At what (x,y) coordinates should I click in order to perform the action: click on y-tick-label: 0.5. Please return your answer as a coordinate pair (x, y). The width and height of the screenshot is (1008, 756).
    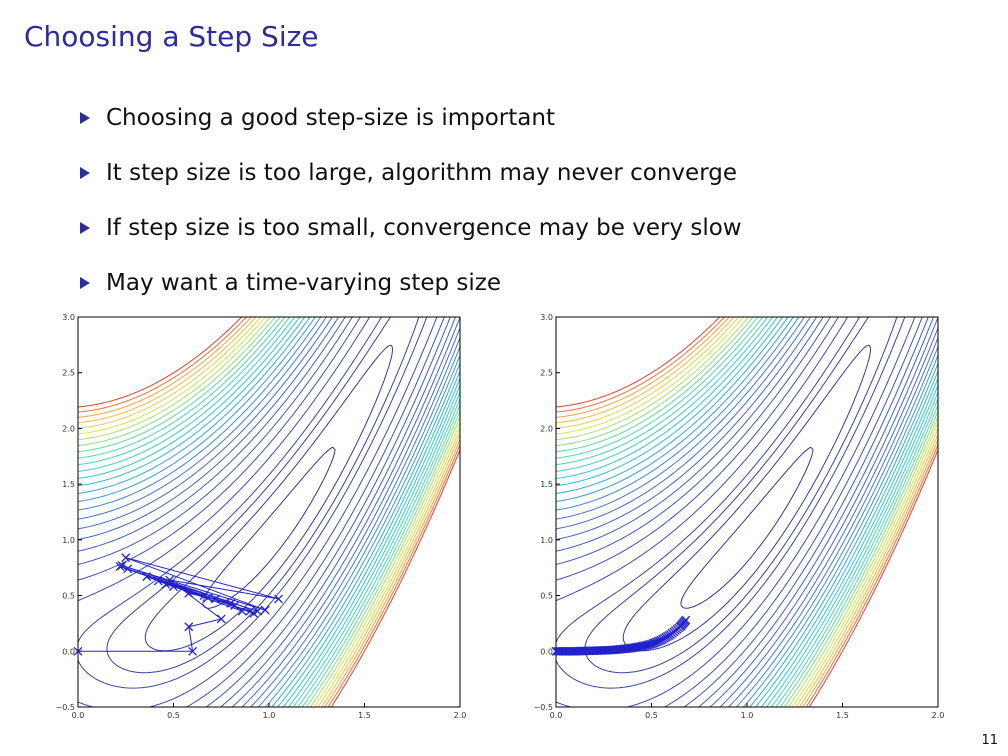
    Looking at the image, I should click on (68, 596).